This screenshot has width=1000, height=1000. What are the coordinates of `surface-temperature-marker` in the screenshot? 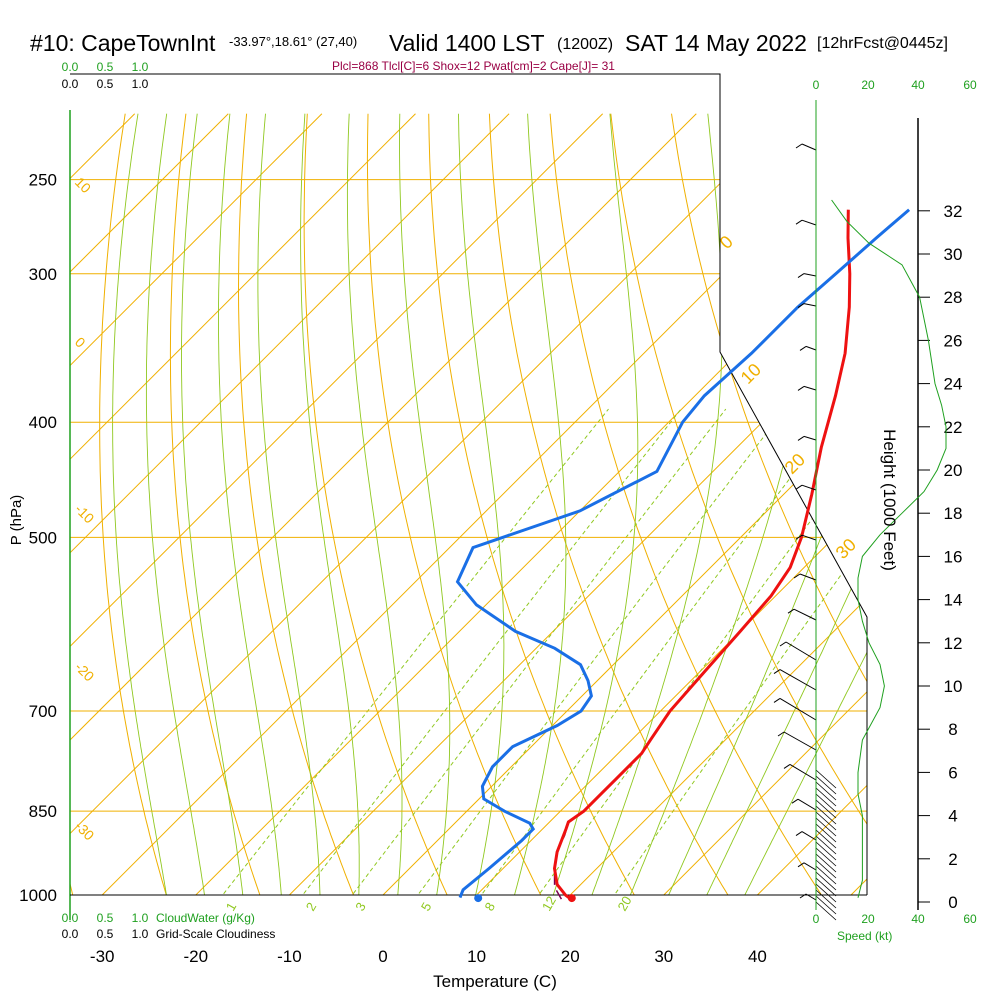 It's located at (571, 898).